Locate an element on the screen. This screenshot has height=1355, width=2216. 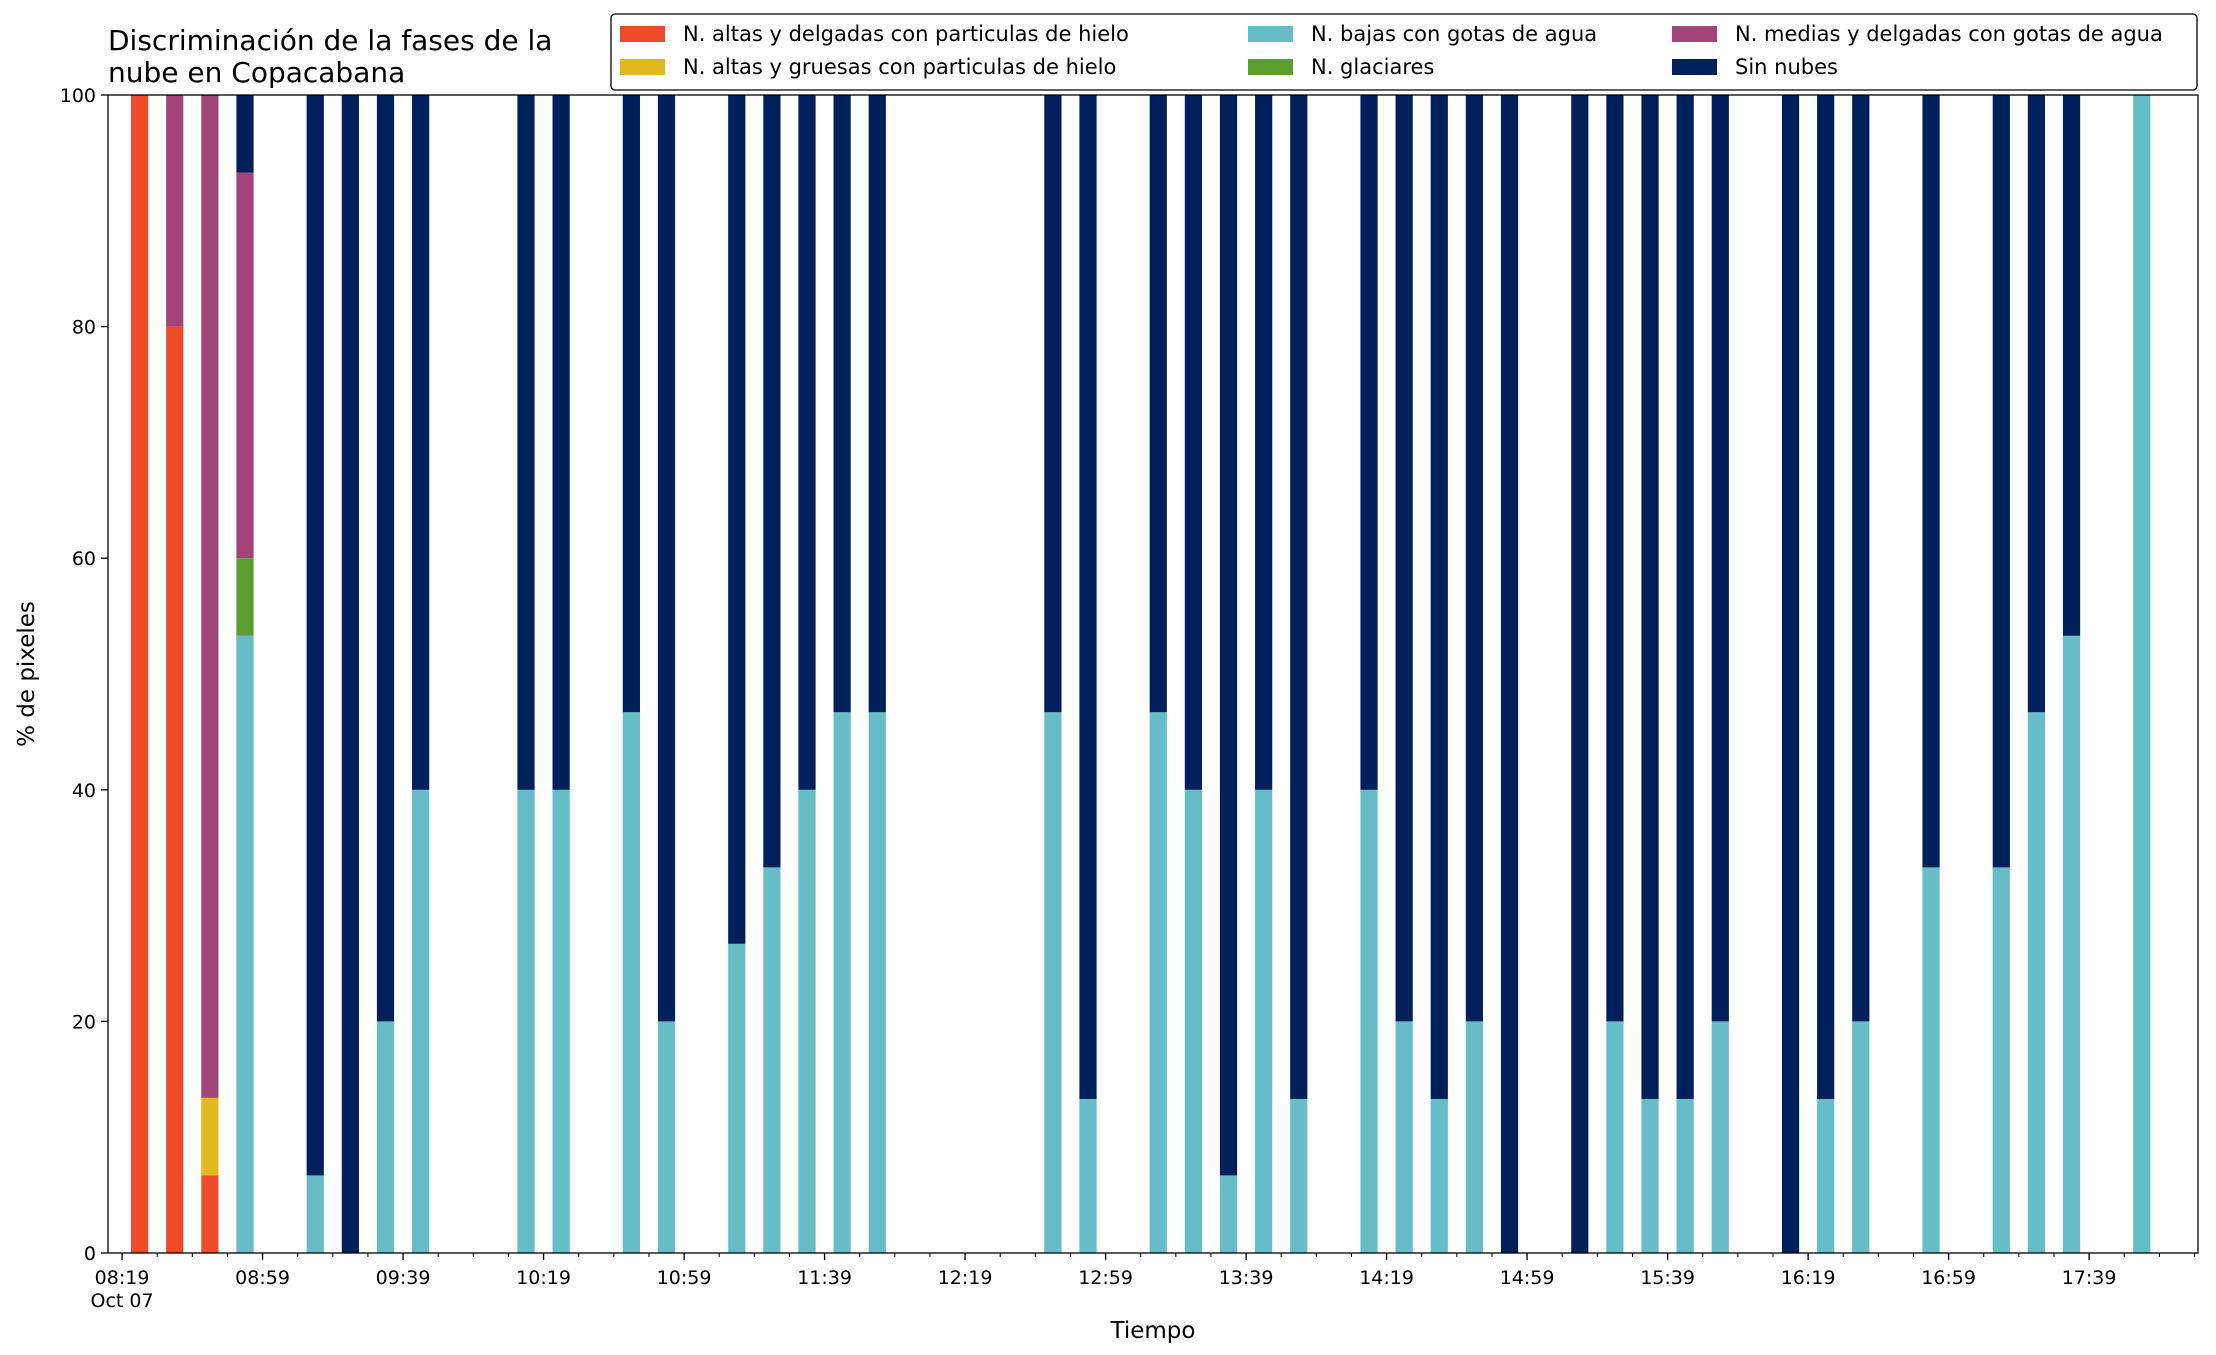
bar-segment-0934-s5 is located at coordinates (385, 558).